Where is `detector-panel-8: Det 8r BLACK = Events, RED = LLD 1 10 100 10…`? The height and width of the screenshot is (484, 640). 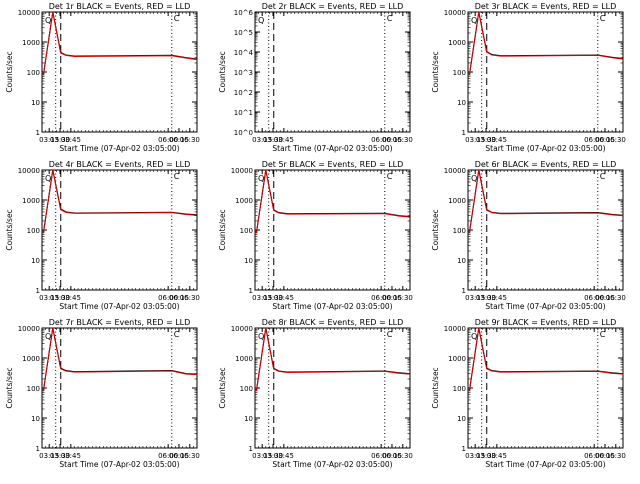 detector-panel-8: Det 8r BLACK = Events, RED = LLD 1 10 100 10… is located at coordinates (315, 393).